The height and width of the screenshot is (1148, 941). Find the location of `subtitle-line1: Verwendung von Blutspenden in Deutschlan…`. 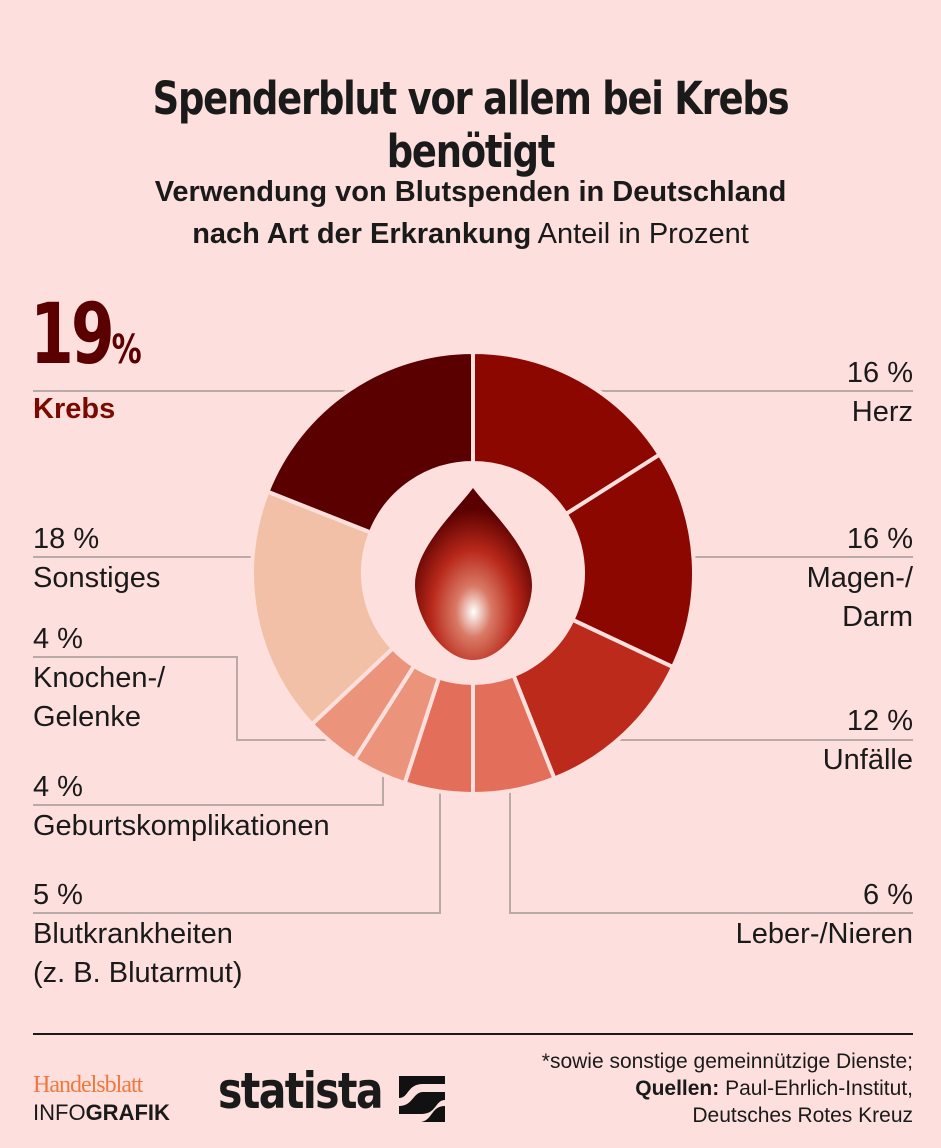

subtitle-line1: Verwendung von Blutspenden in Deutschlan… is located at coordinates (470, 192).